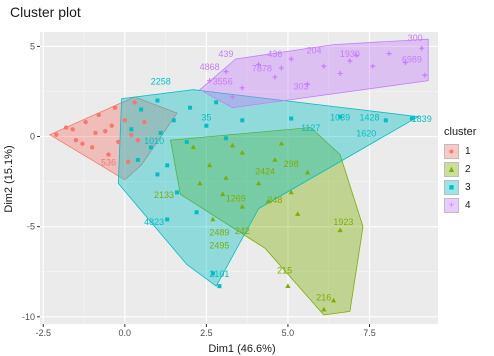 The height and width of the screenshot is (356, 494). I want to click on x-tick-label: 2.5, so click(206, 333).